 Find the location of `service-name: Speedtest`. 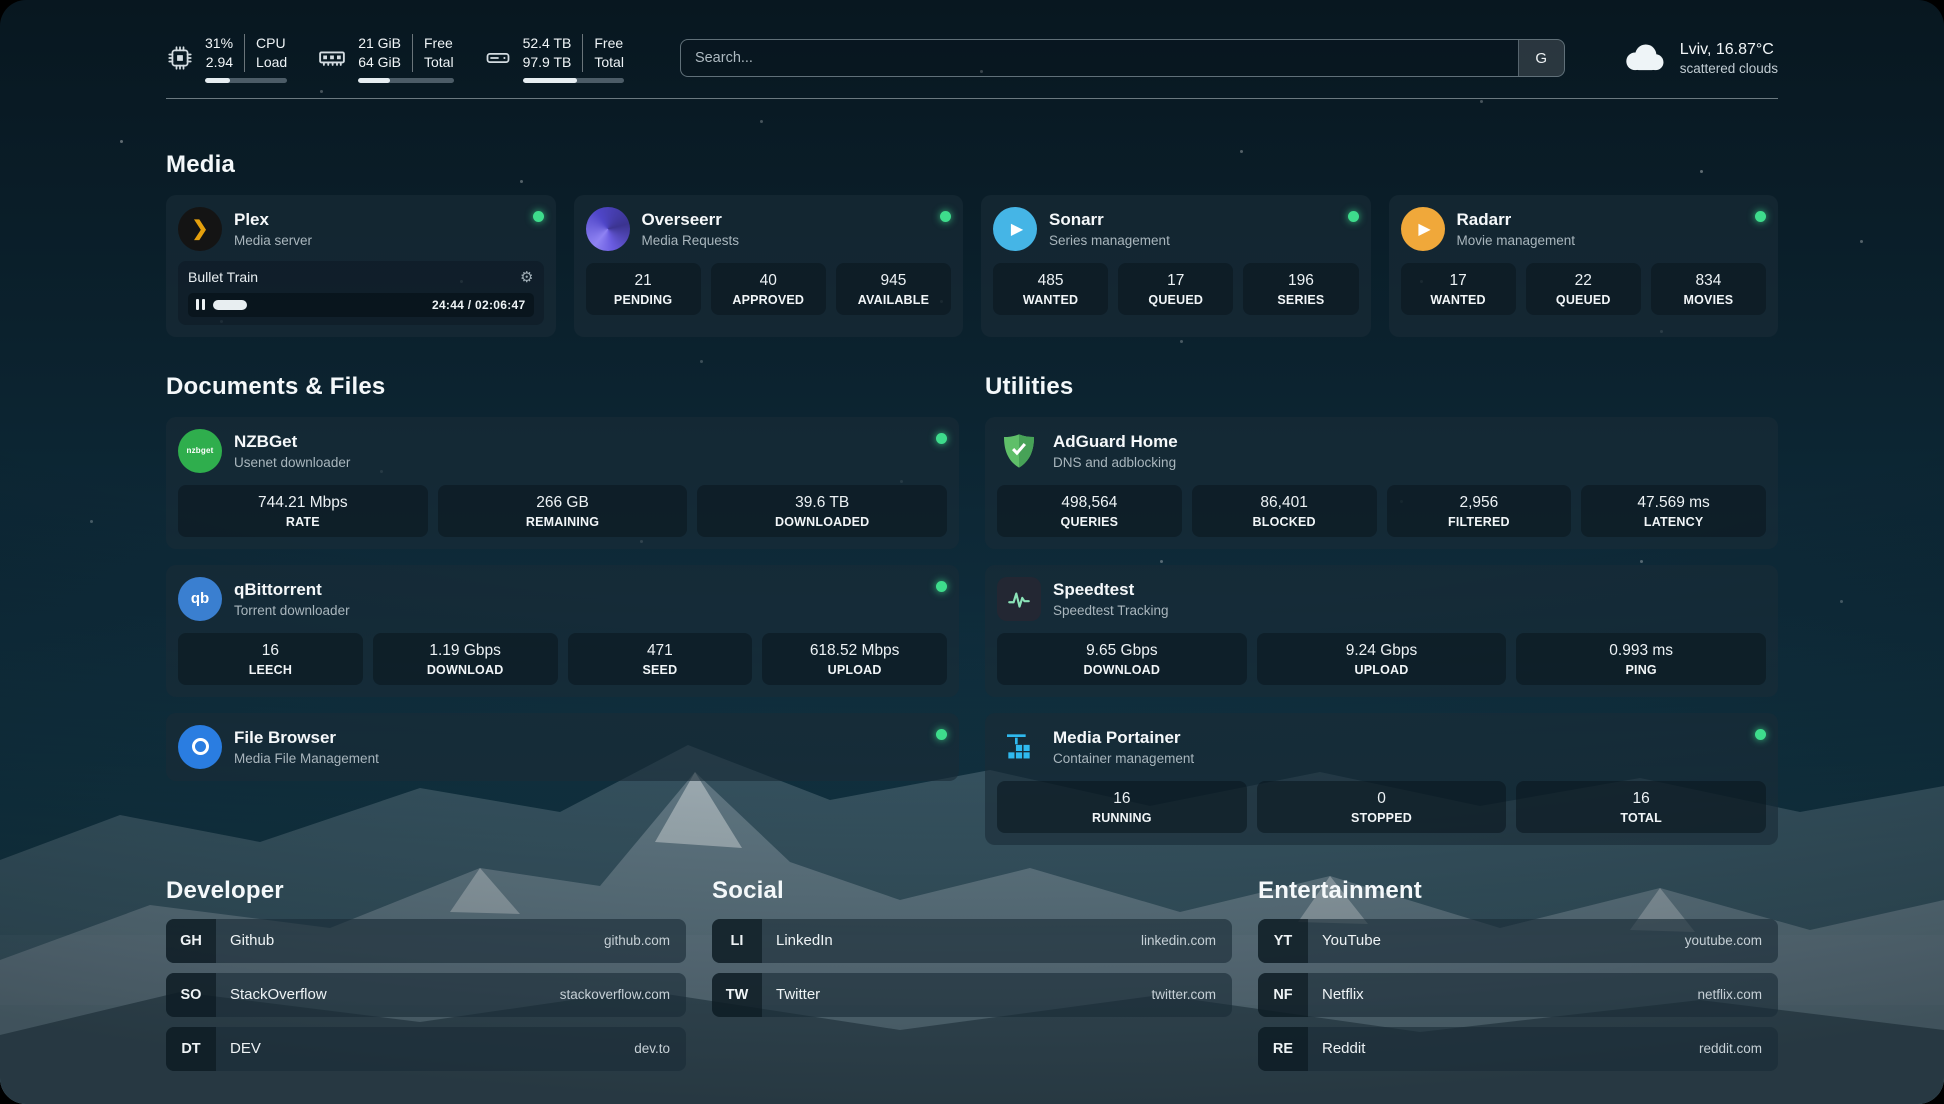

service-name: Speedtest is located at coordinates (1094, 589).